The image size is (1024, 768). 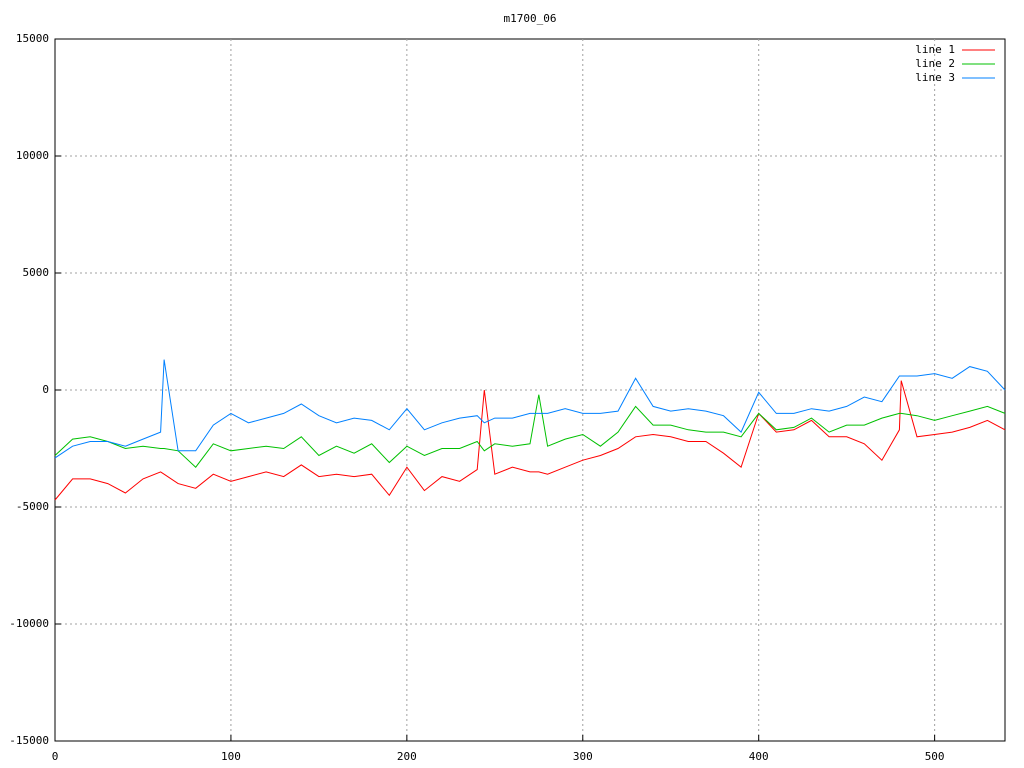 I want to click on y-tick-label: 5000, so click(x=36, y=272).